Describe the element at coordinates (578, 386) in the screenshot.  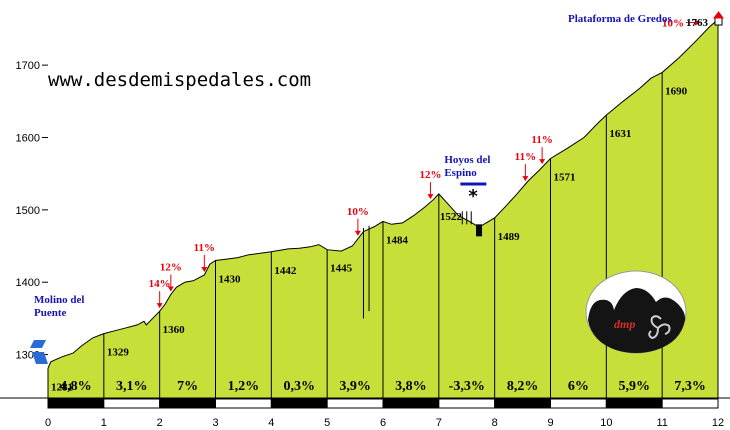
I see `gradient-label: 6%` at that location.